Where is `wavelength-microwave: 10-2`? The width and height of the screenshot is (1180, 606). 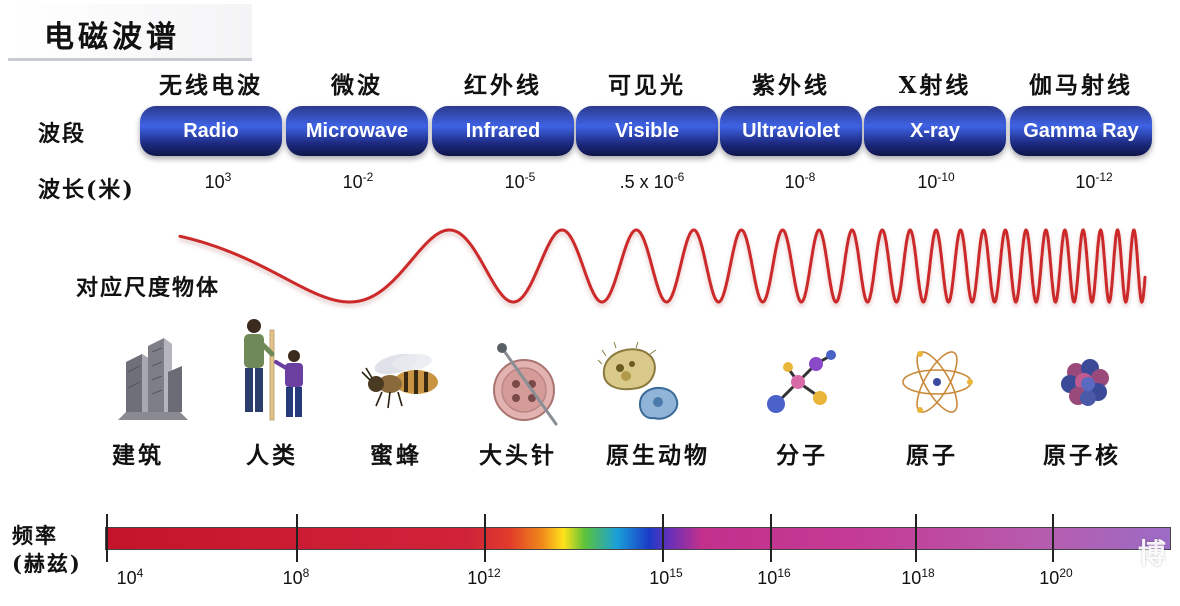
wavelength-microwave: 10-2 is located at coordinates (358, 181).